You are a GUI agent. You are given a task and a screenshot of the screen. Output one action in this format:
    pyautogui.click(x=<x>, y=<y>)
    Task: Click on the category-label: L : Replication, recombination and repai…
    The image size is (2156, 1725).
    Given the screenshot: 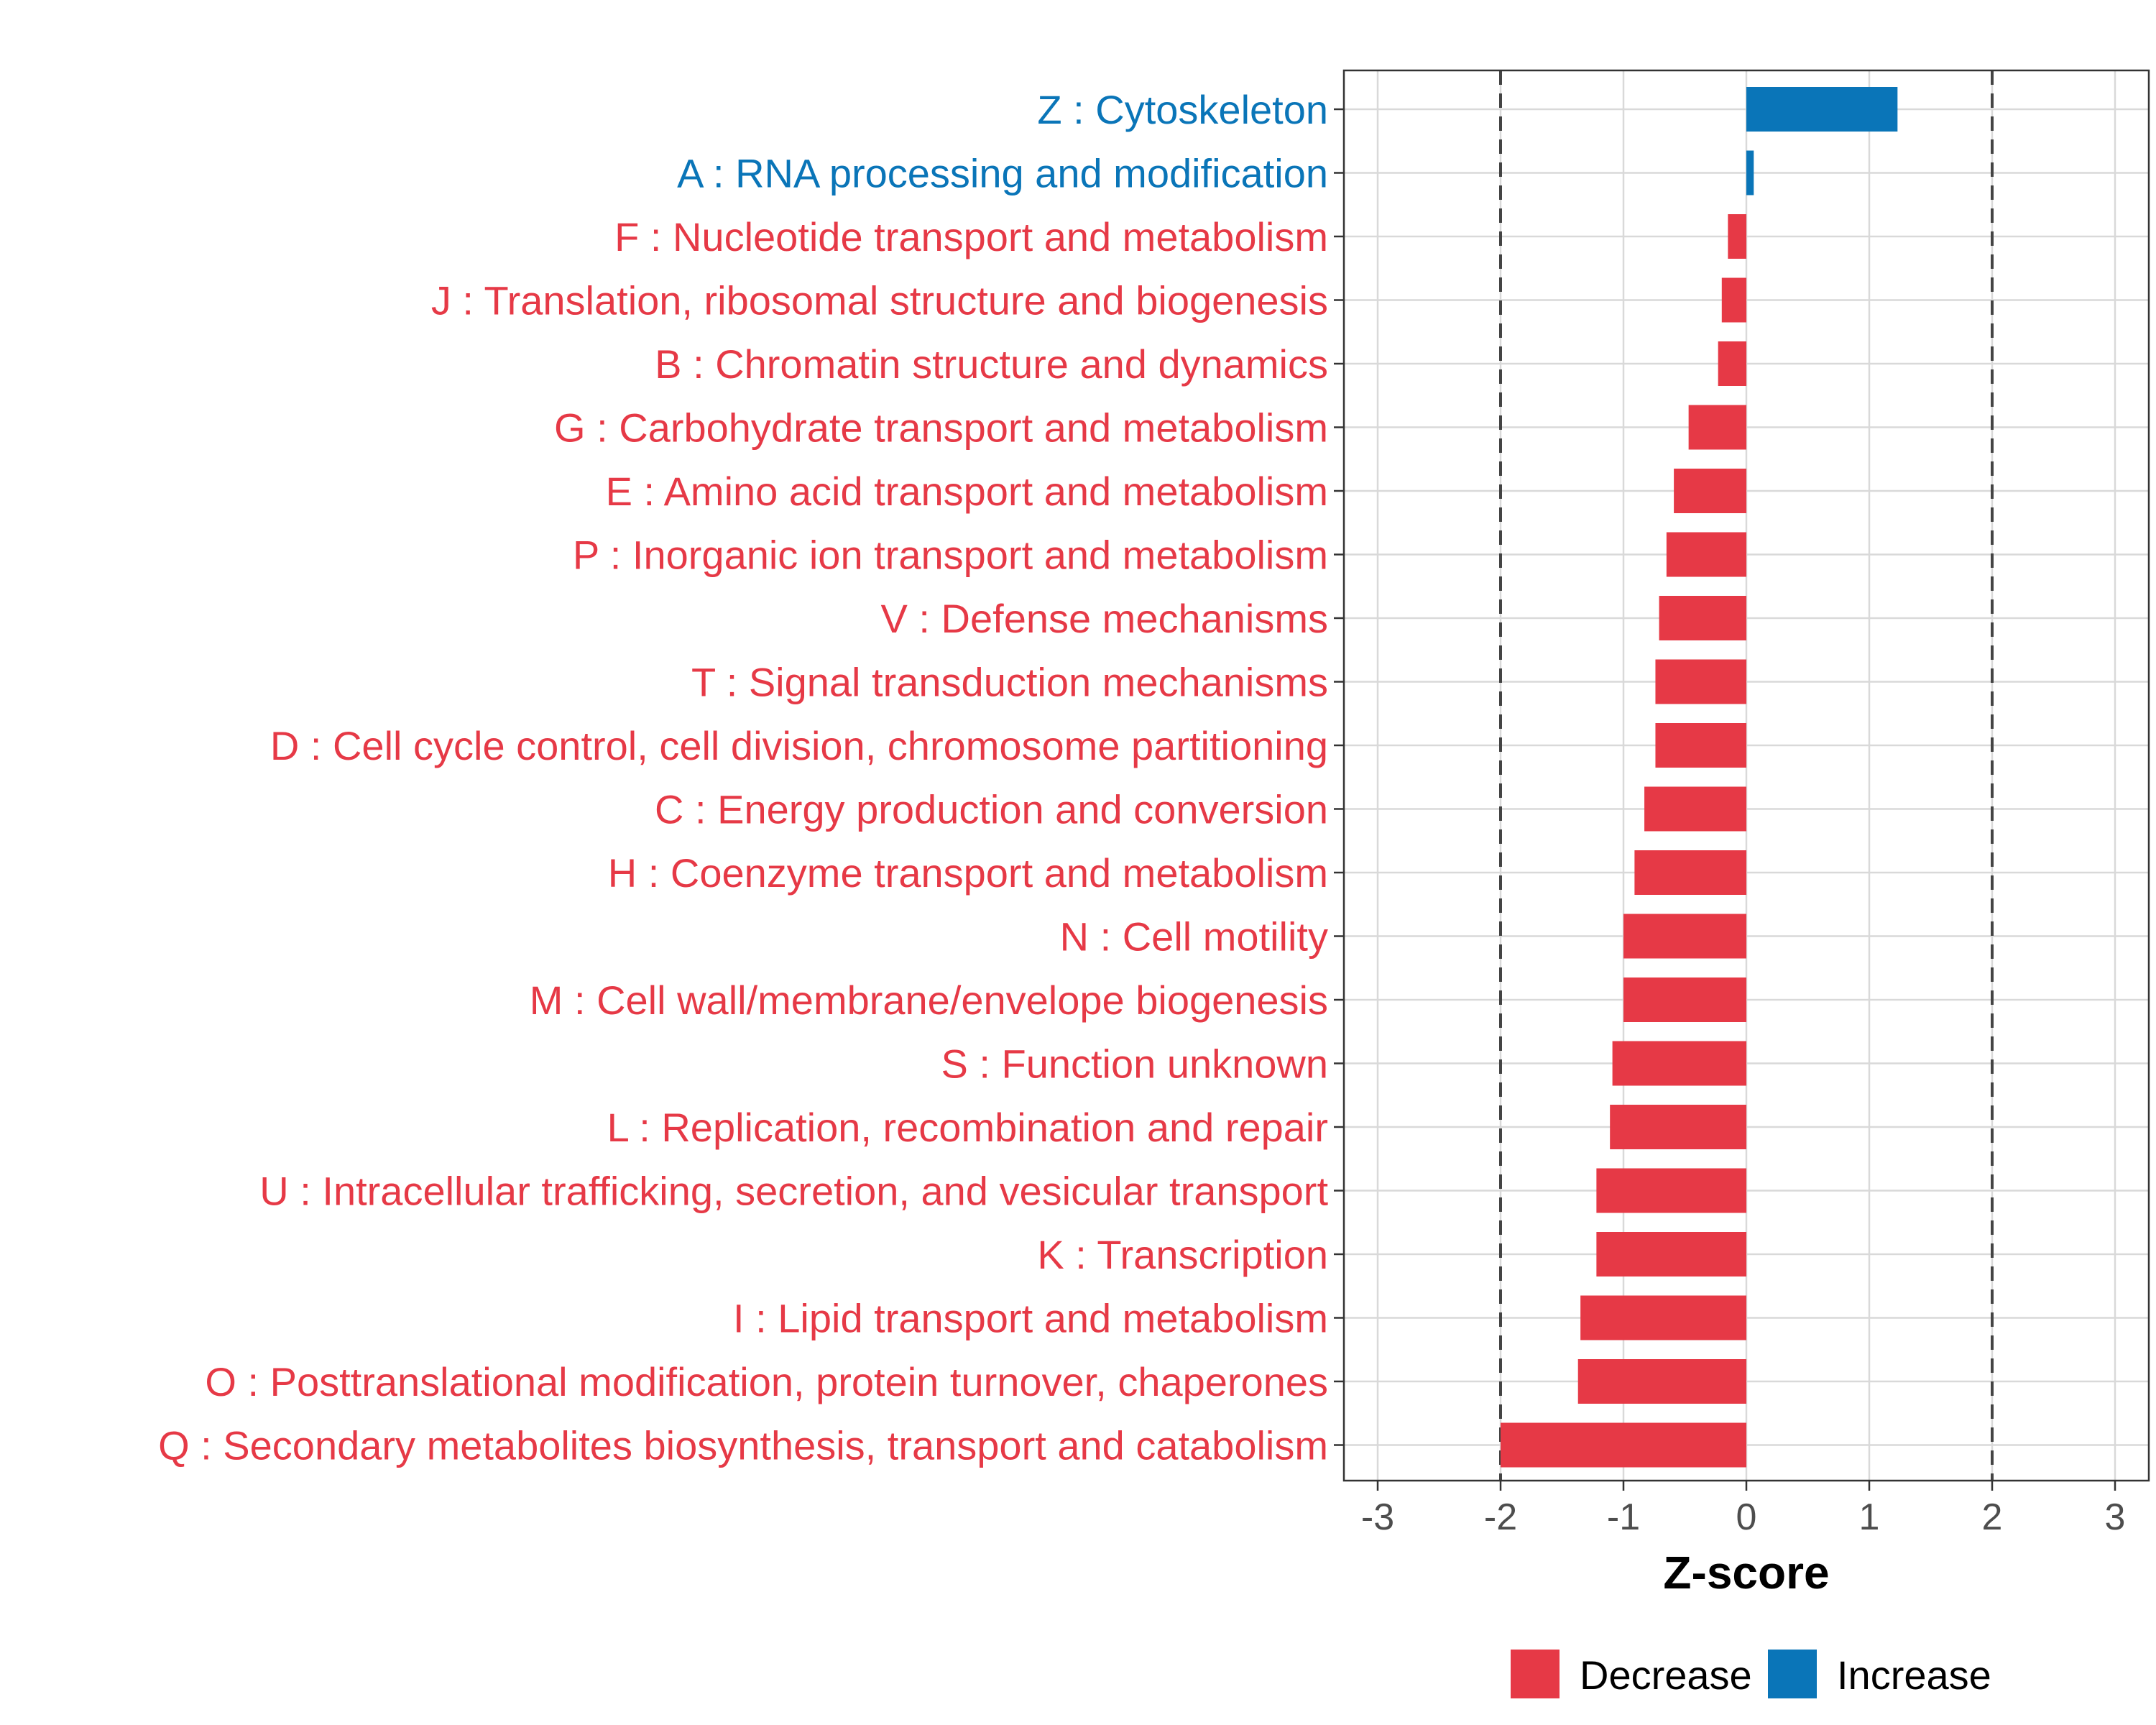 What is the action you would take?
    pyautogui.click(x=967, y=1127)
    